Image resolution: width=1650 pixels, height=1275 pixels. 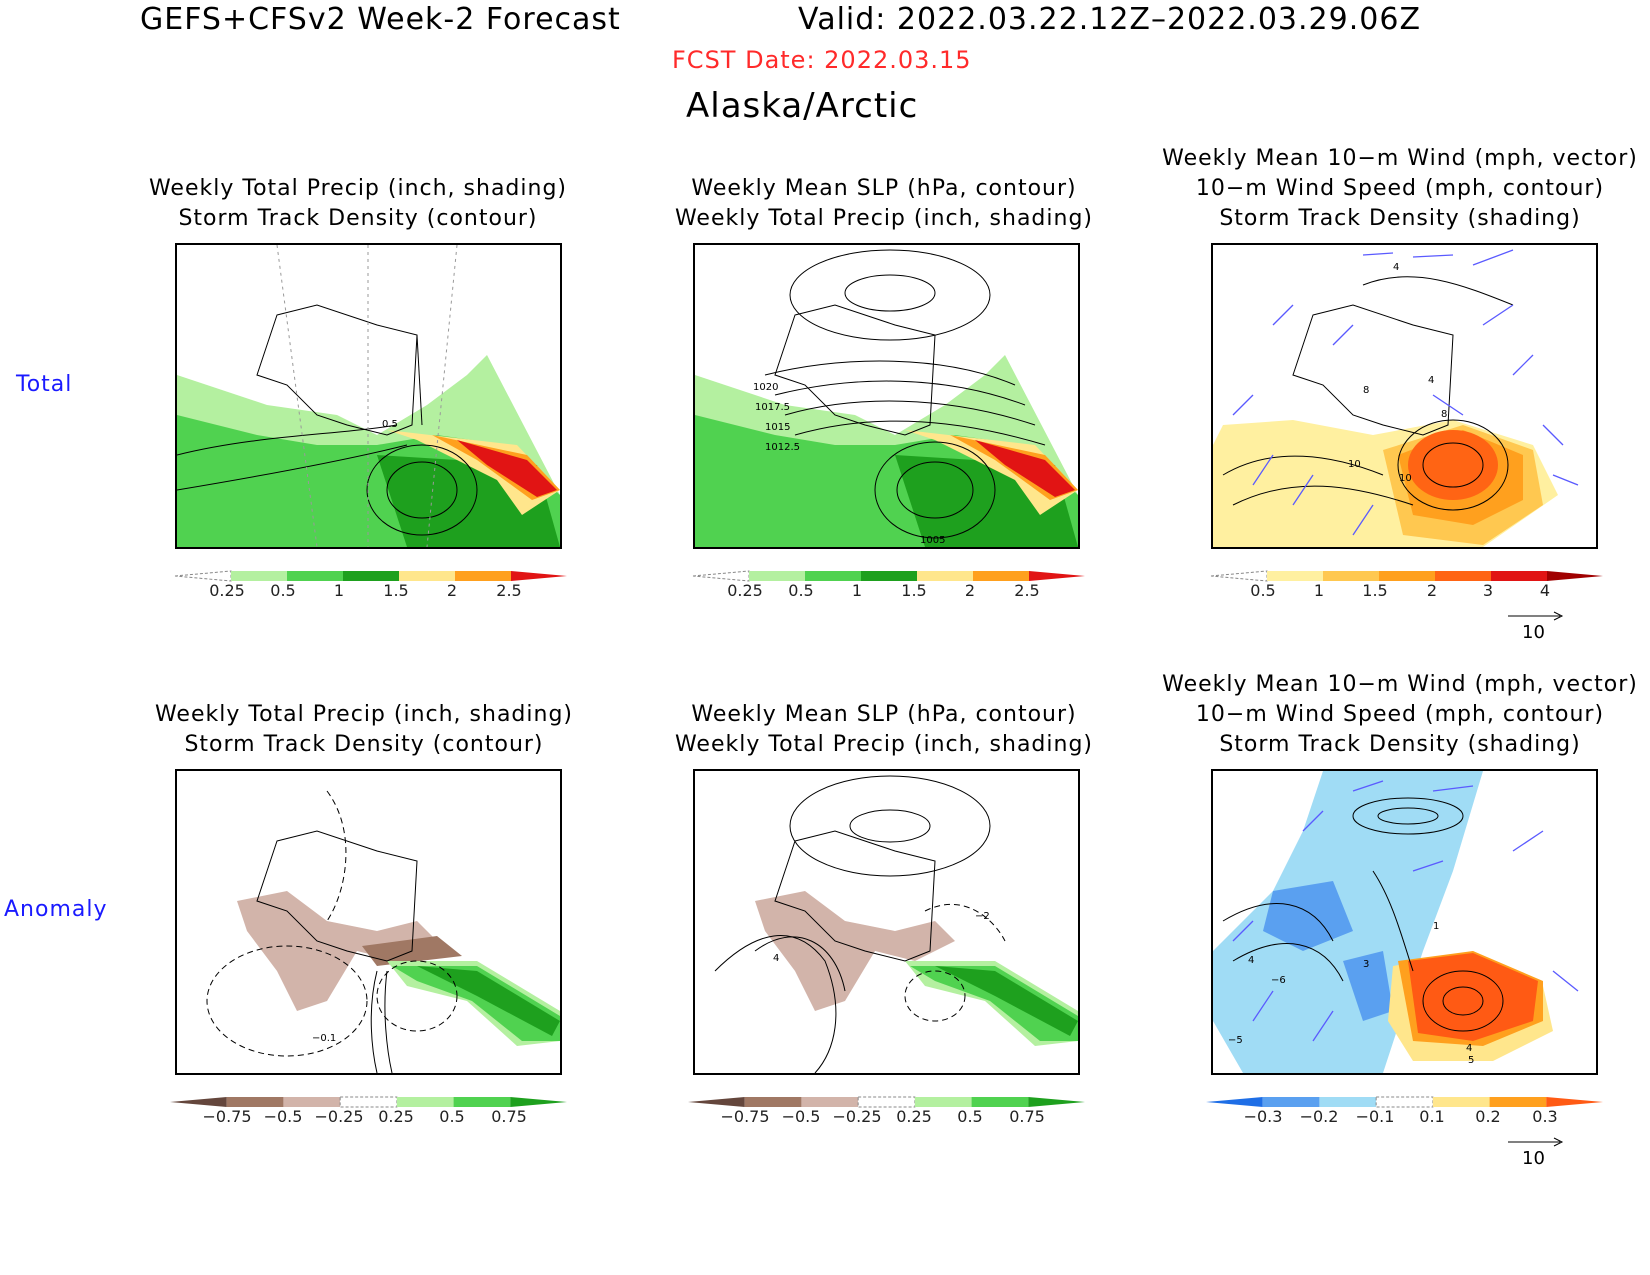 What do you see at coordinates (1404, 1111) in the screenshot?
I see `colorbar-anom-storm: −0.3 −0.2 −0.1 0.1 0.2 0.3` at bounding box center [1404, 1111].